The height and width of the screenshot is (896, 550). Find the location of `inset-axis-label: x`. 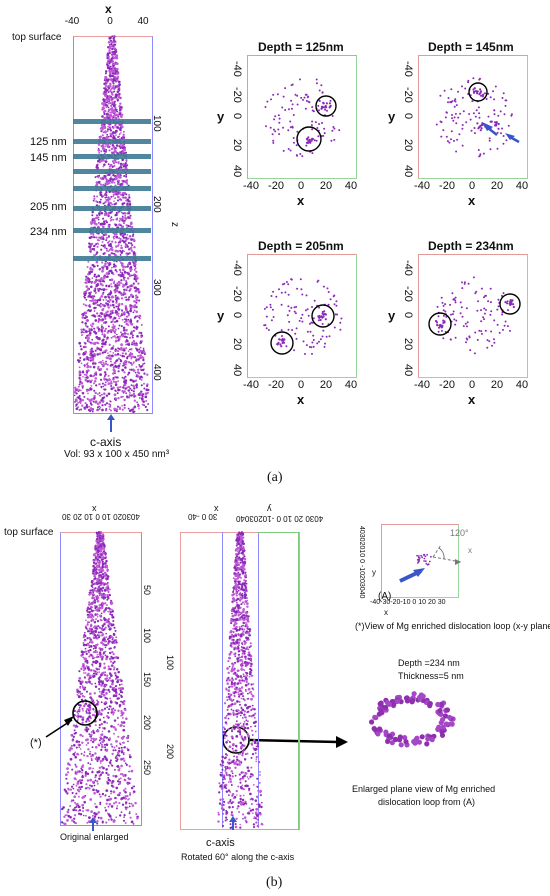

inset-axis-label: x is located at coordinates (470, 550).